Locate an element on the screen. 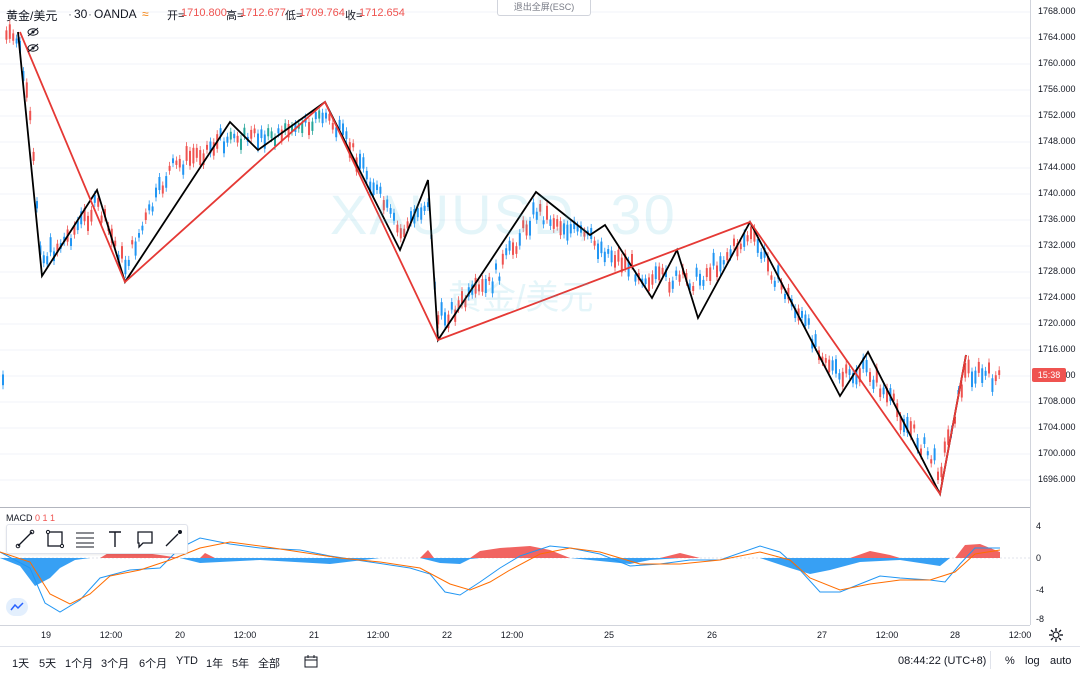  timeframe-button: 5年 is located at coordinates (241, 664).